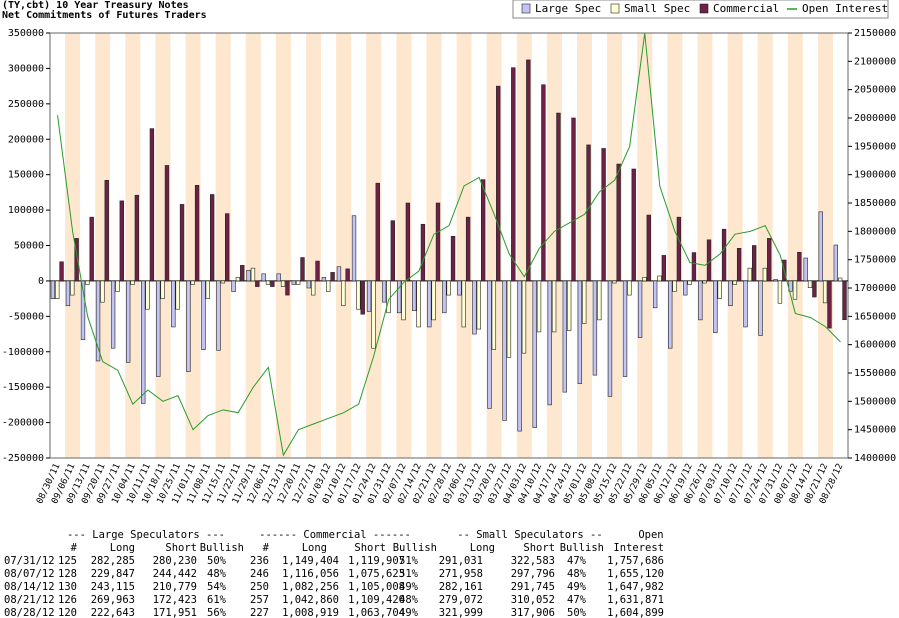 The image size is (899, 618). Describe the element at coordinates (875, 118) in the screenshot. I see `y2-tick-label: 2000000` at that location.